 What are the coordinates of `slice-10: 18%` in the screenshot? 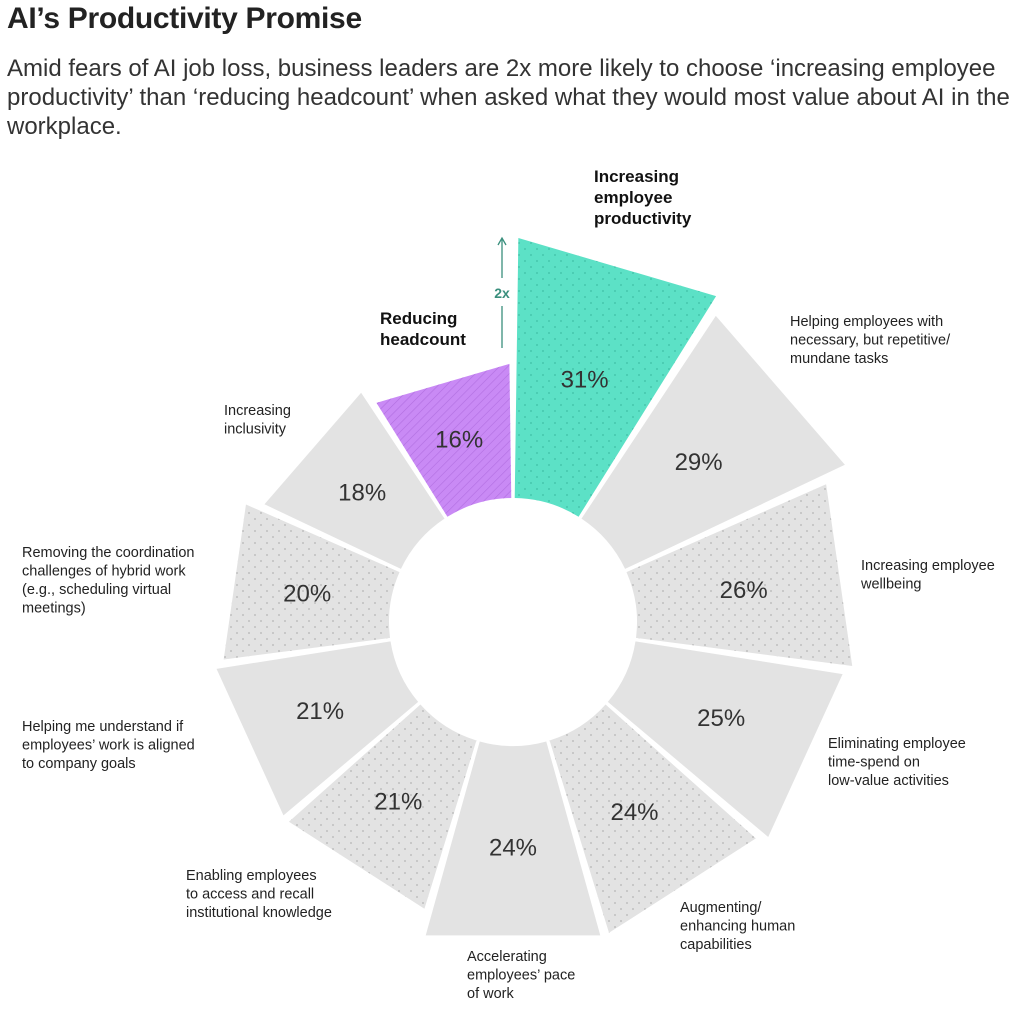 It's located at (354, 480).